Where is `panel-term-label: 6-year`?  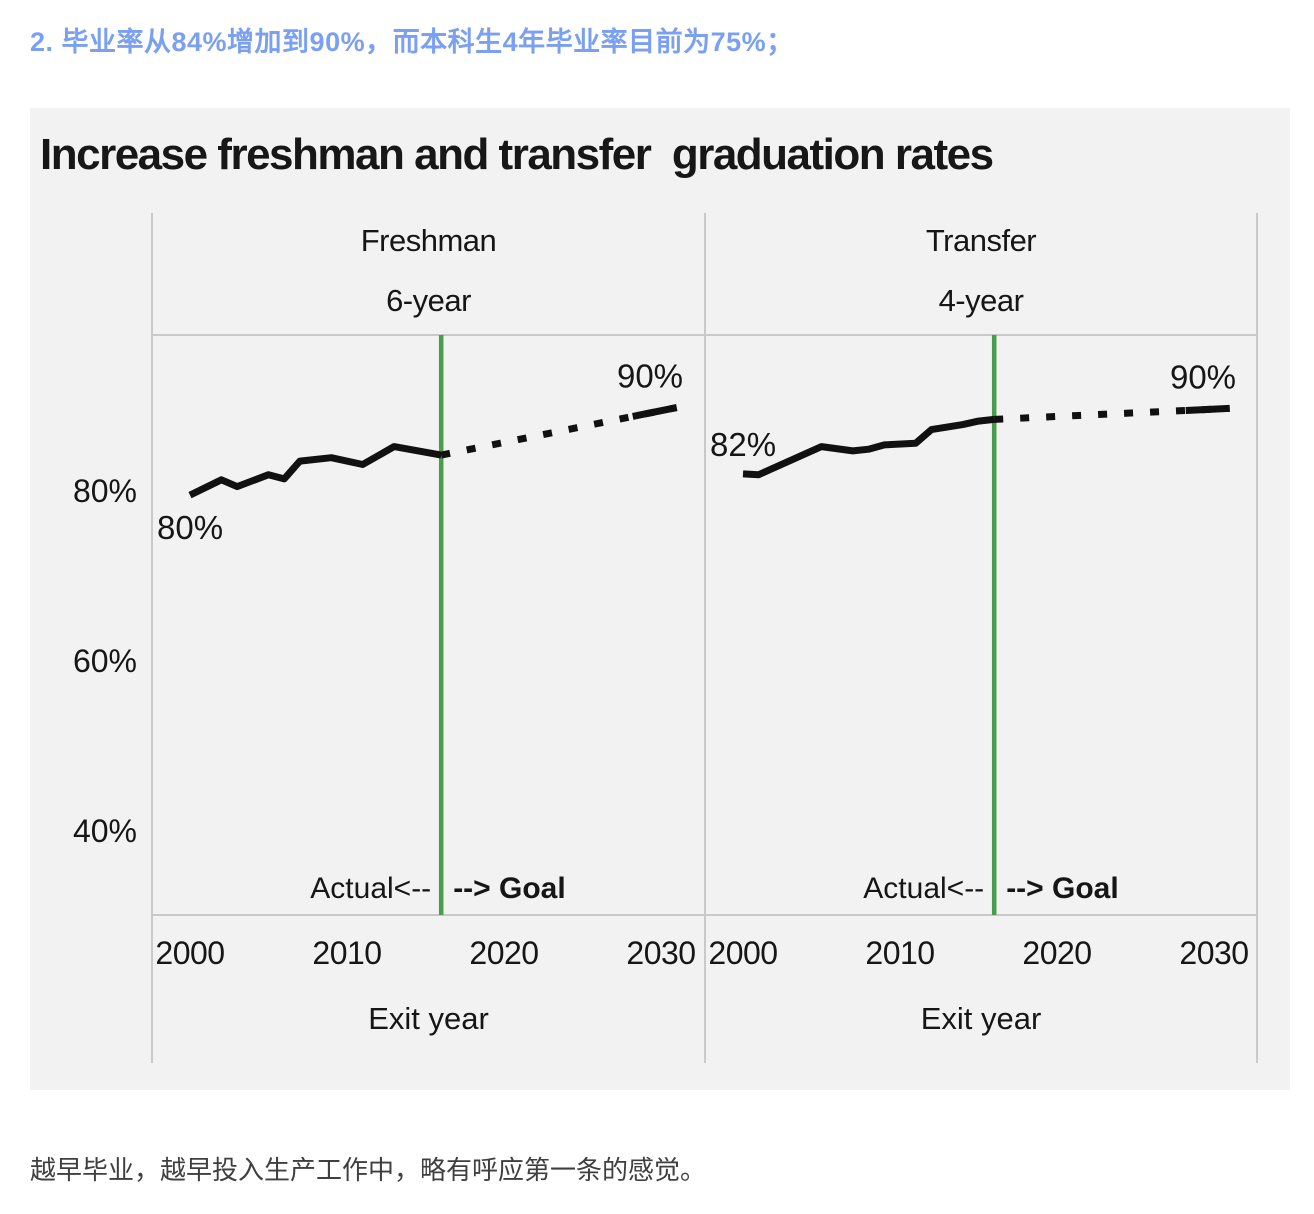 panel-term-label: 6-year is located at coordinates (428, 300).